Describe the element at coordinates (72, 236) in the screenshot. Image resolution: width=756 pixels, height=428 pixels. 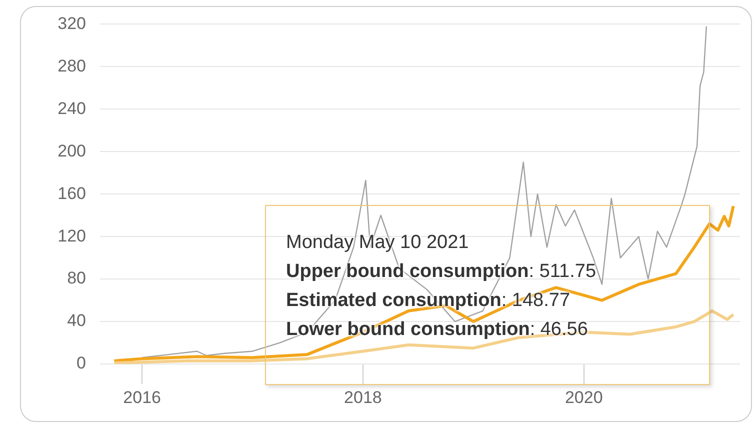
I see `y-tick-label: 120` at that location.